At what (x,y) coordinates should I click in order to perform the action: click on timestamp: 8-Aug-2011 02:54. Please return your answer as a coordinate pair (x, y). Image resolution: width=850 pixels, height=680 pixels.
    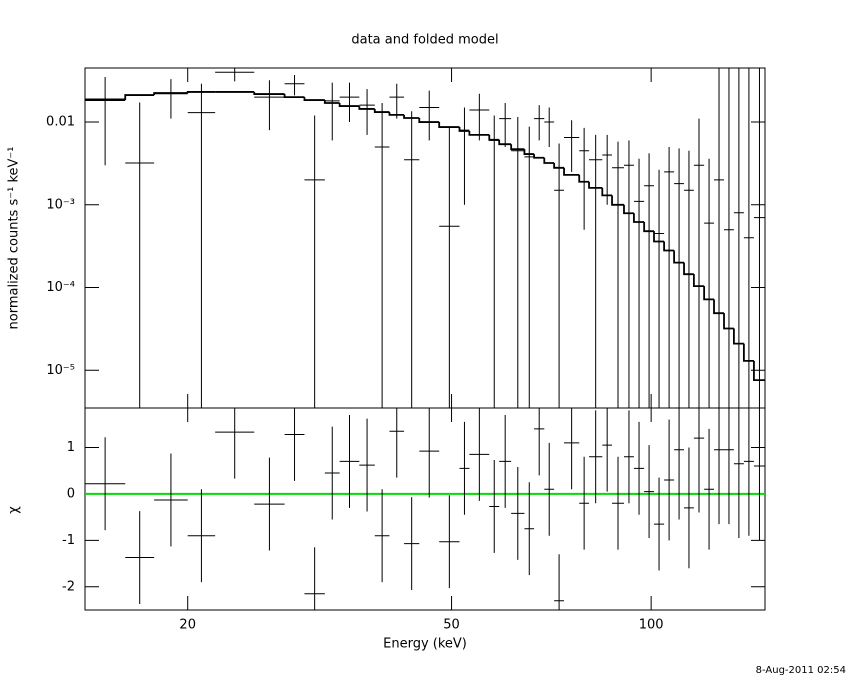
    Looking at the image, I should click on (801, 670).